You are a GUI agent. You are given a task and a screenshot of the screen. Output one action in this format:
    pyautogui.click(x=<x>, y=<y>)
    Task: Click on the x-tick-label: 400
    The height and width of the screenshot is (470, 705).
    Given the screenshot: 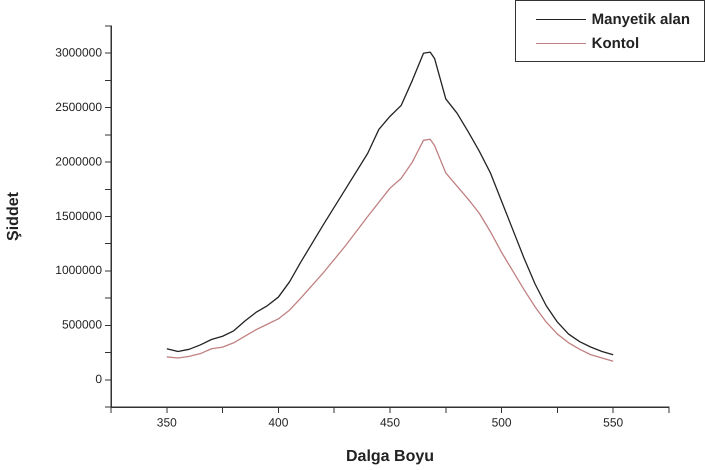 What is the action you would take?
    pyautogui.click(x=278, y=423)
    